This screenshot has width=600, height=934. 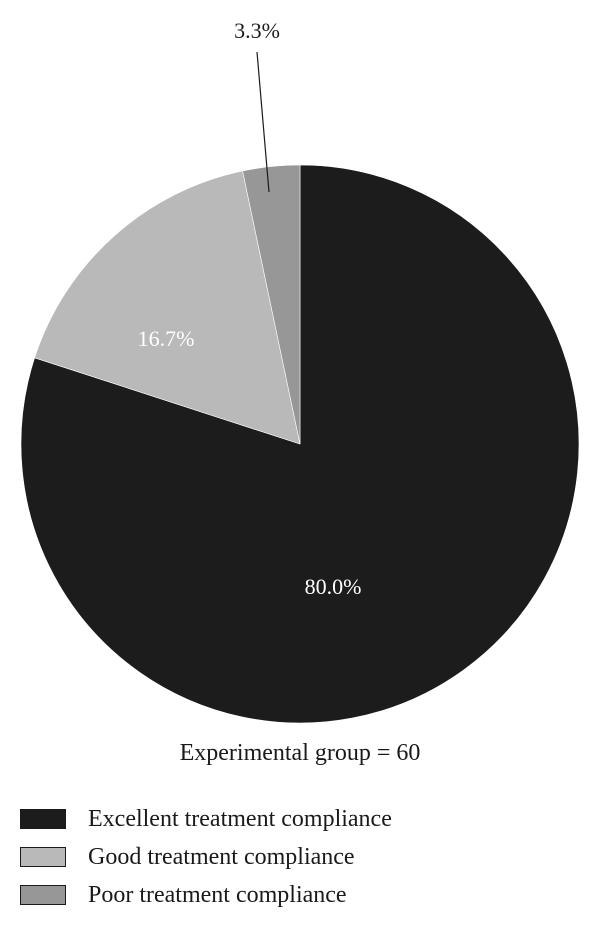 What do you see at coordinates (43, 895) in the screenshot?
I see `legend-swatch-poor` at bounding box center [43, 895].